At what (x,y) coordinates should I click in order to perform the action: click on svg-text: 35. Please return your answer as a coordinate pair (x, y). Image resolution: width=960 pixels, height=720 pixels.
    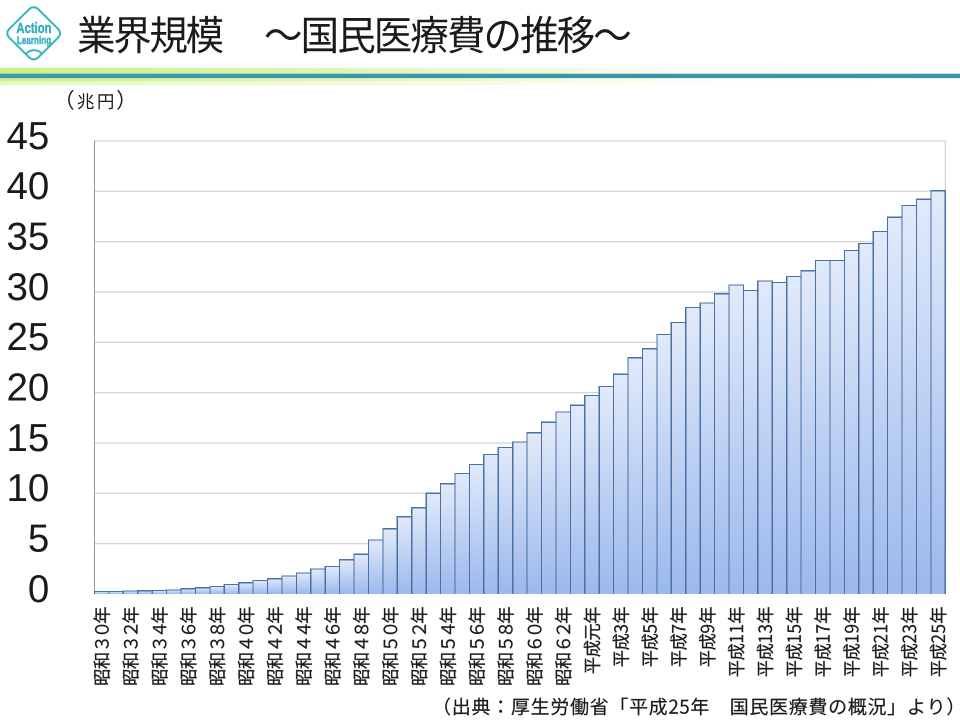
    Looking at the image, I should click on (27, 237).